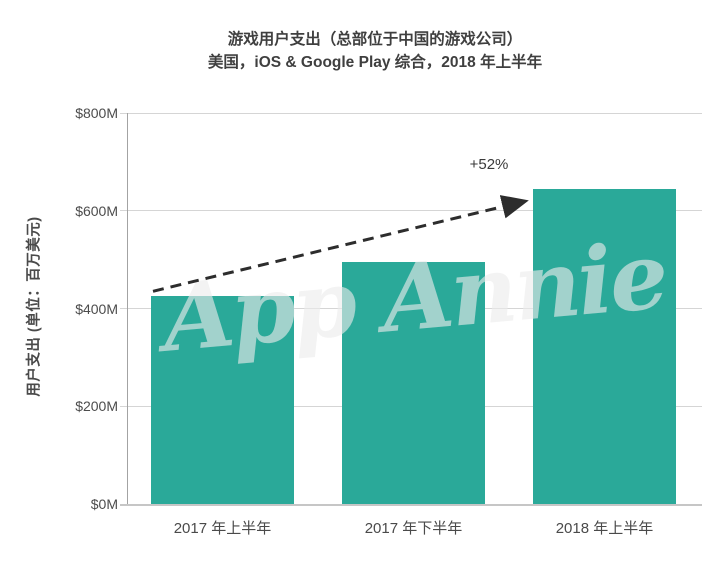  Describe the element at coordinates (375, 39) in the screenshot. I see `chart-title: 游戏用户支出（总部位于中国的游戏公司）` at that location.